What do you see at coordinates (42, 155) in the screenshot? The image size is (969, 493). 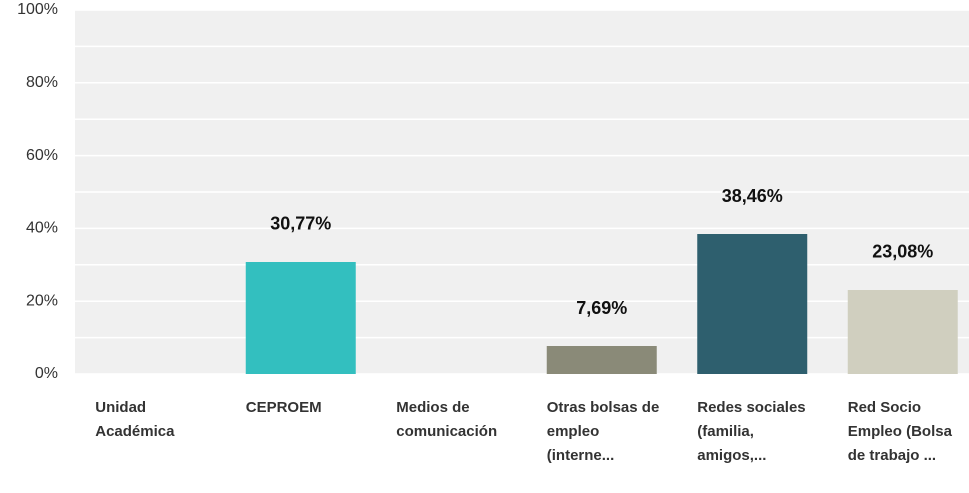 I see `y-tick-label: 60%` at bounding box center [42, 155].